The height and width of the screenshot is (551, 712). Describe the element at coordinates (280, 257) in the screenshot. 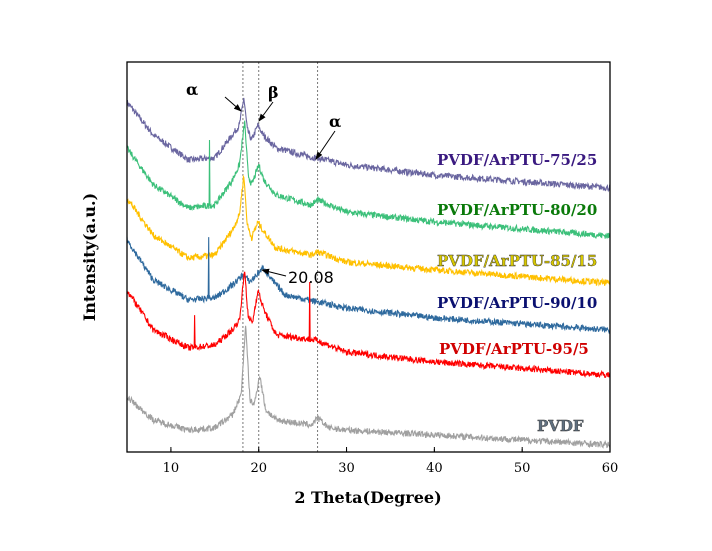

I see `reference-lines` at that location.